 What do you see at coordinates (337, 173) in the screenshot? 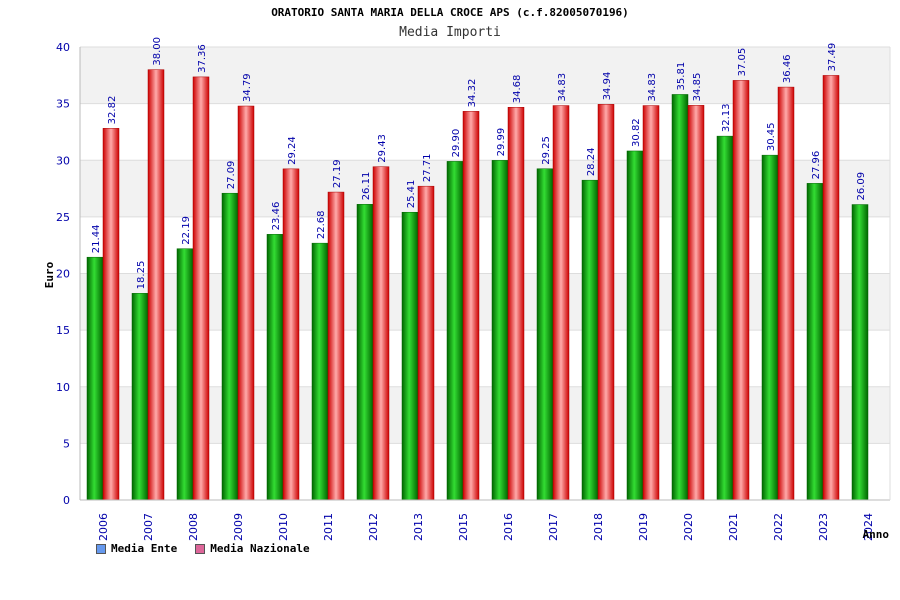
I see `bar-value-label: 27.19` at bounding box center [337, 173].